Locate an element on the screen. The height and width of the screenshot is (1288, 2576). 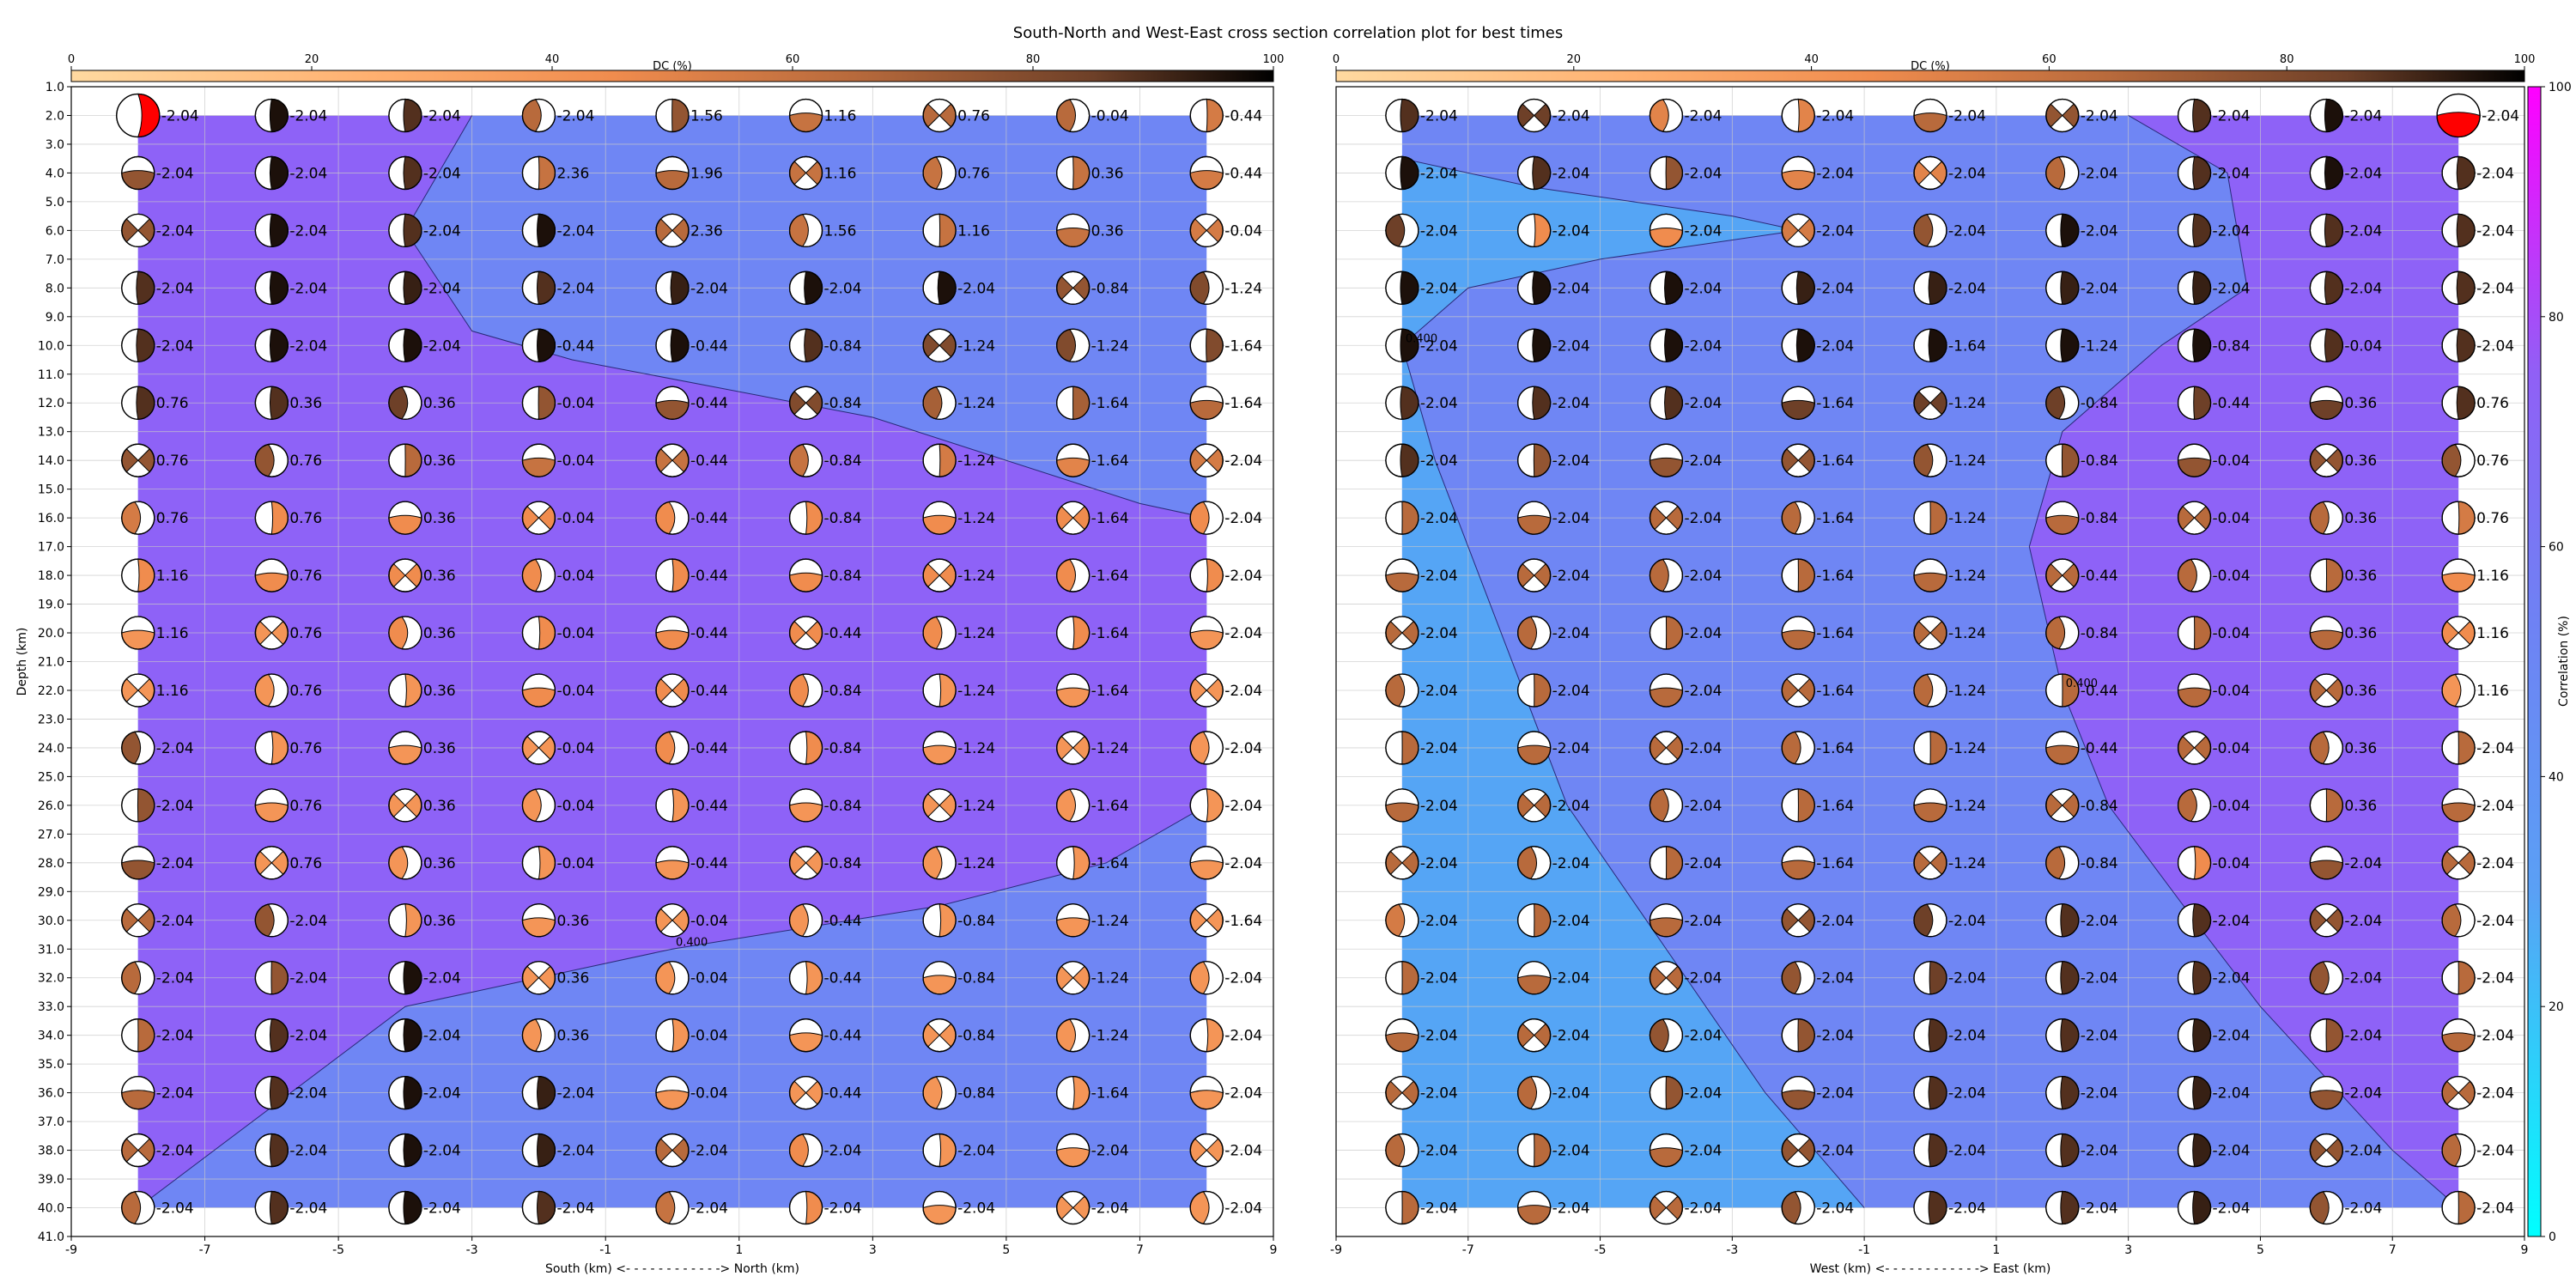
y-tick-label: 41.0 is located at coordinates (51, 1237).